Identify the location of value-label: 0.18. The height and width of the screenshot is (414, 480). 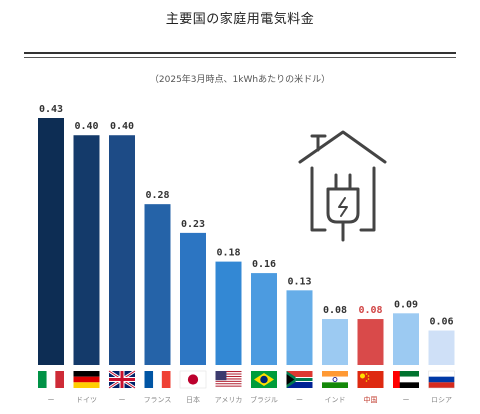
(228, 253).